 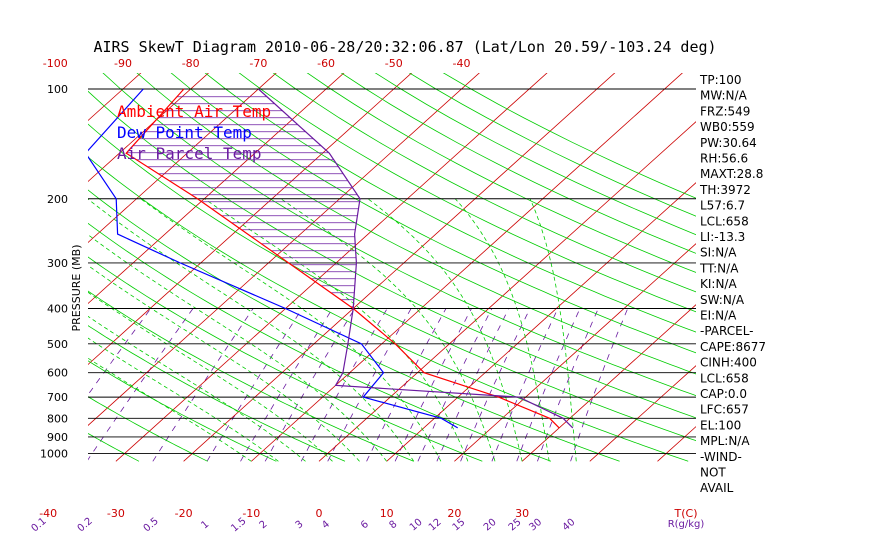 What do you see at coordinates (57, 344) in the screenshot?
I see `pressure-tick-label: 500` at bounding box center [57, 344].